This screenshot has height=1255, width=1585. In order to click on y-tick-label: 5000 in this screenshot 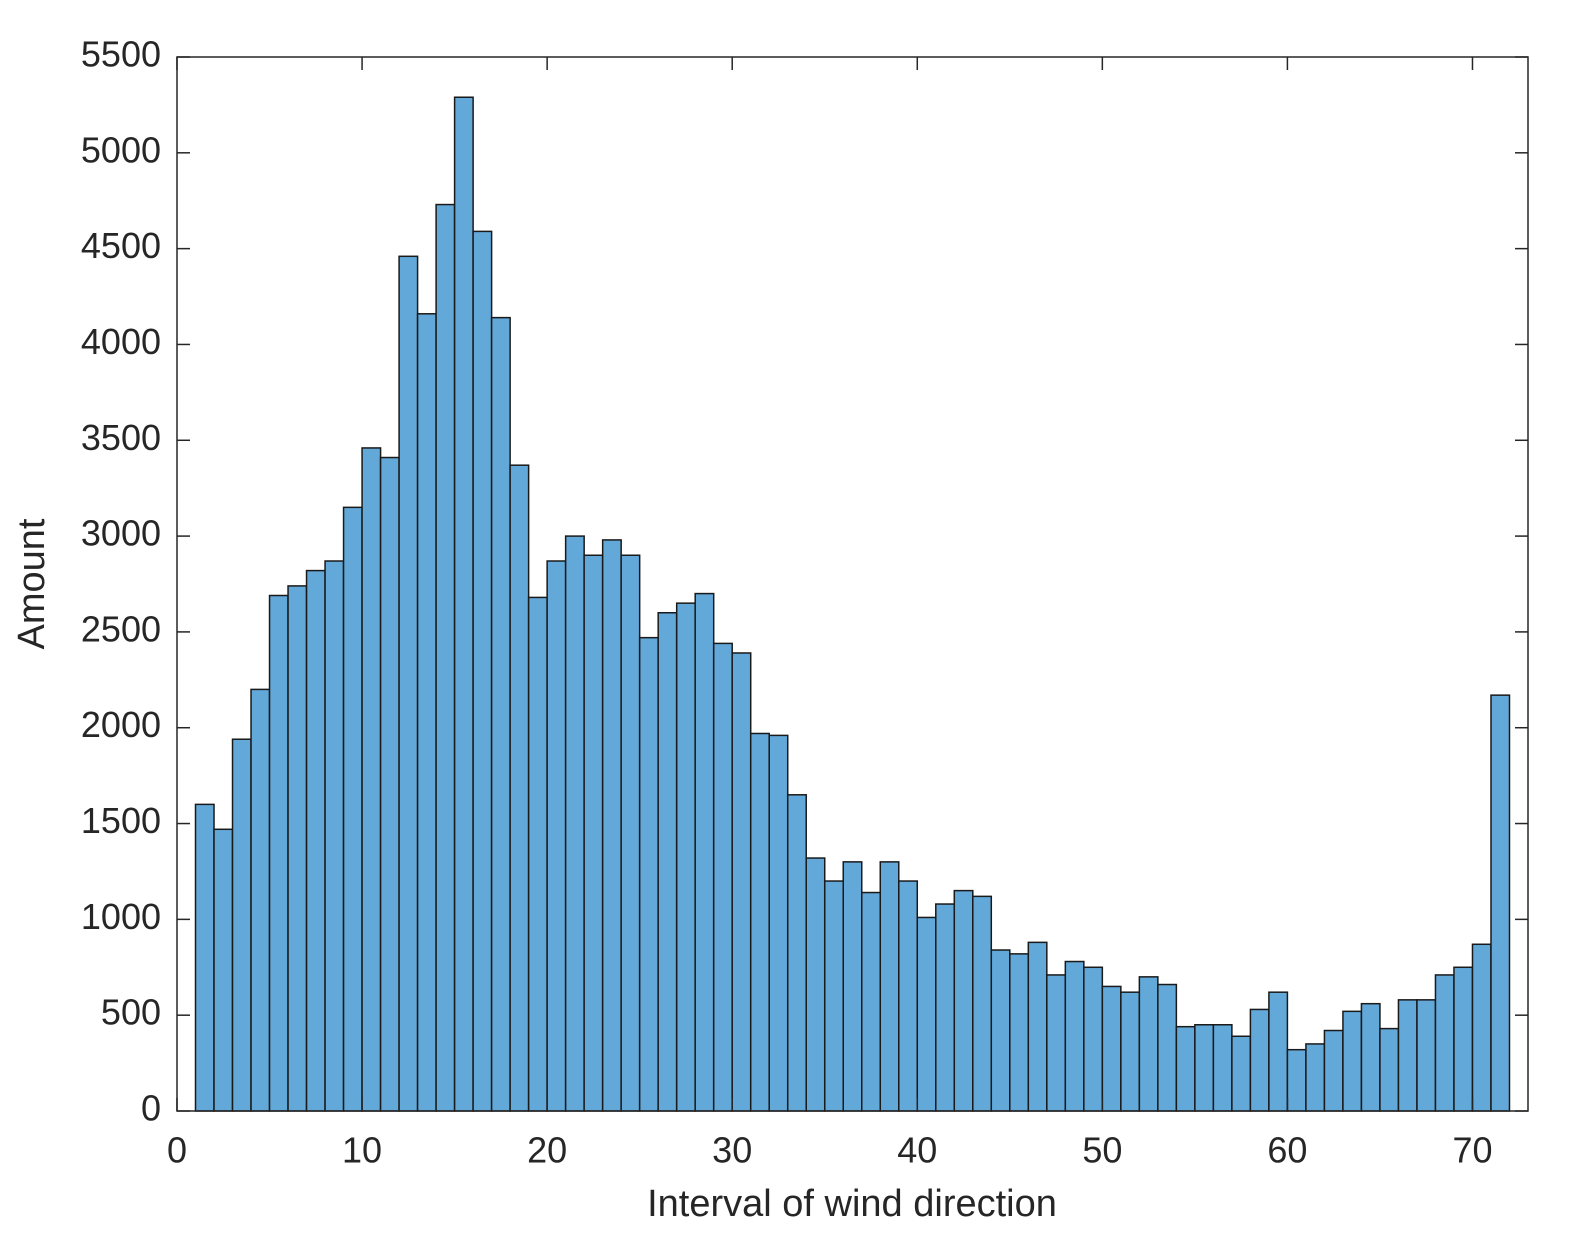, I will do `click(121, 149)`.